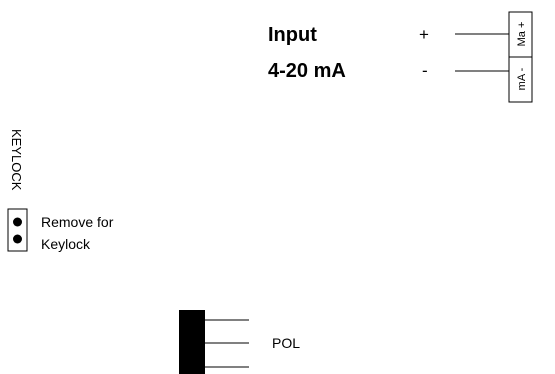 This screenshot has width=555, height=374. What do you see at coordinates (424, 34) in the screenshot?
I see `plus-sign: +` at bounding box center [424, 34].